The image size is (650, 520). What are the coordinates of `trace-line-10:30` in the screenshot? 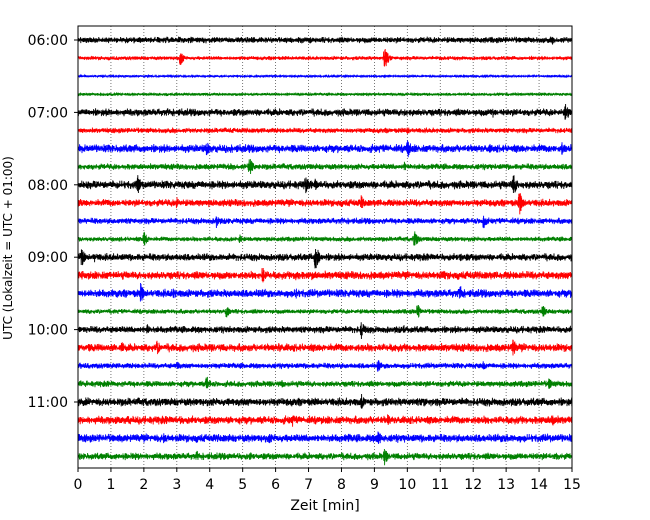 It's located at (325, 366).